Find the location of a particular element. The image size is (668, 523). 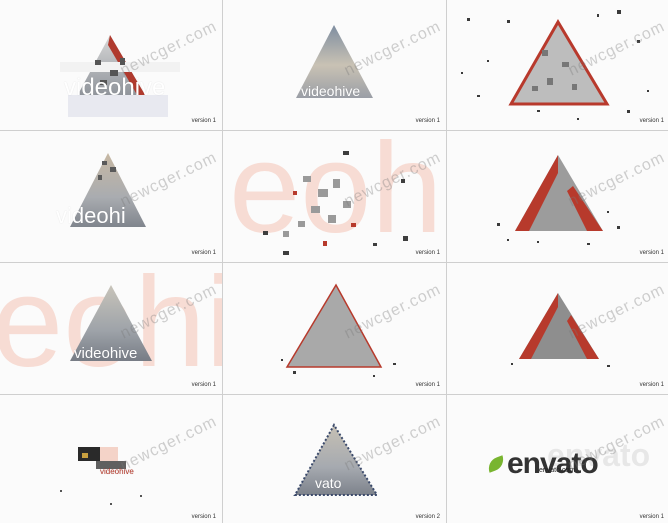

preview-frame-3: newcger.com version 1 is located at coordinates (557, 65).